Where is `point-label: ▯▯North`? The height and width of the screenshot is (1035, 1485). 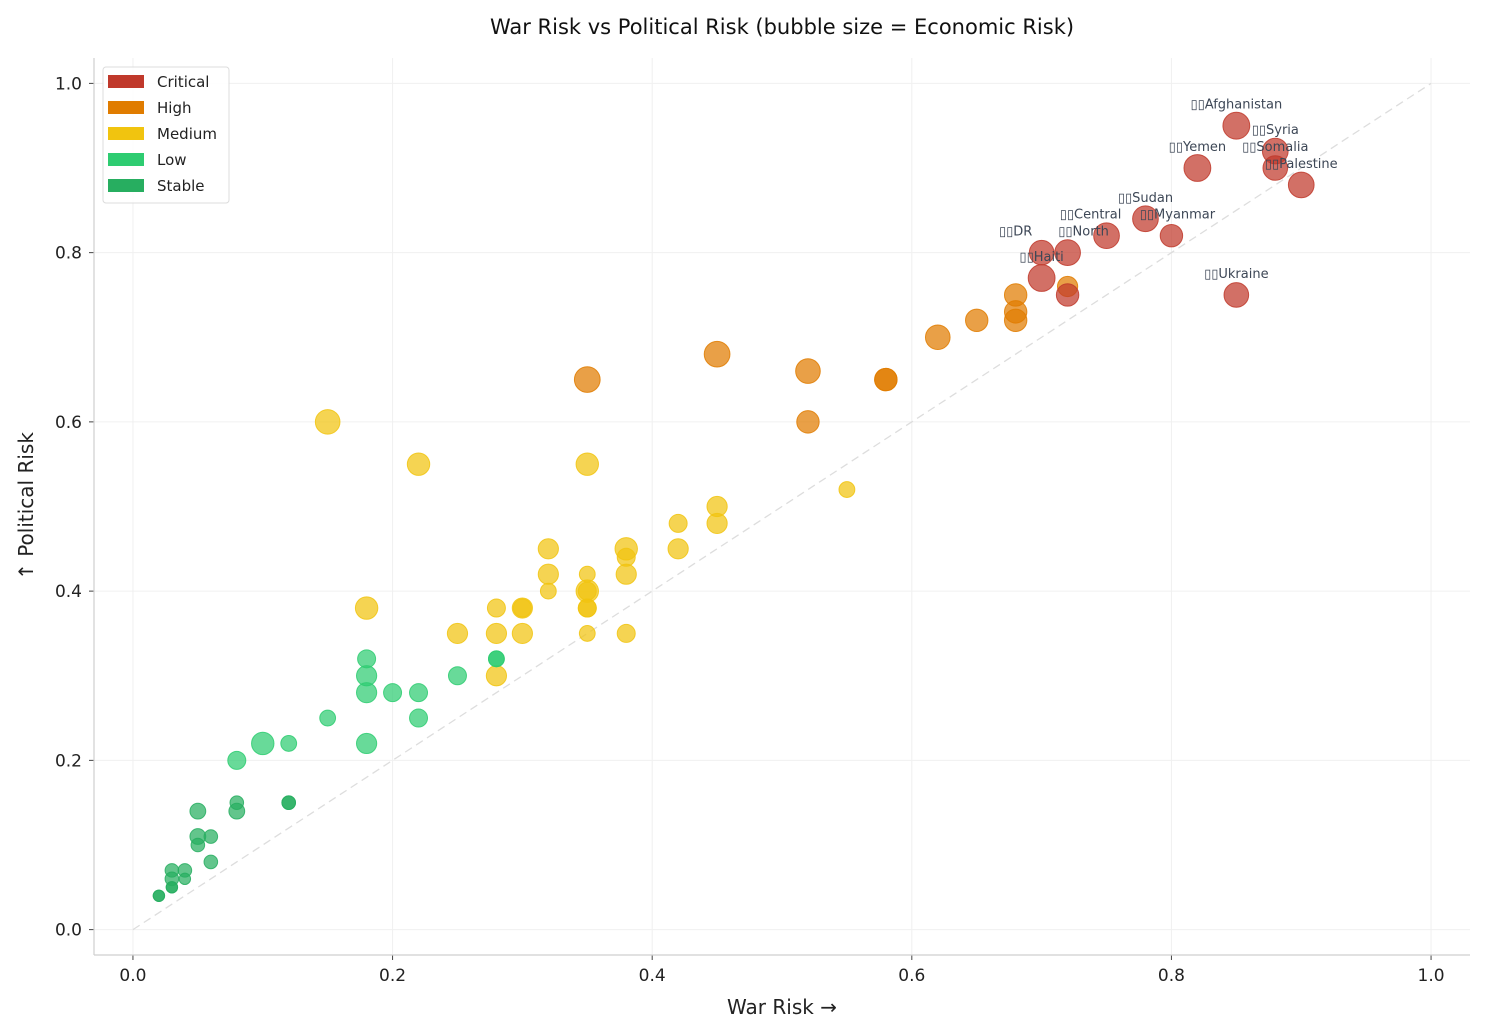
point-label: ▯▯North is located at coordinates (1083, 232).